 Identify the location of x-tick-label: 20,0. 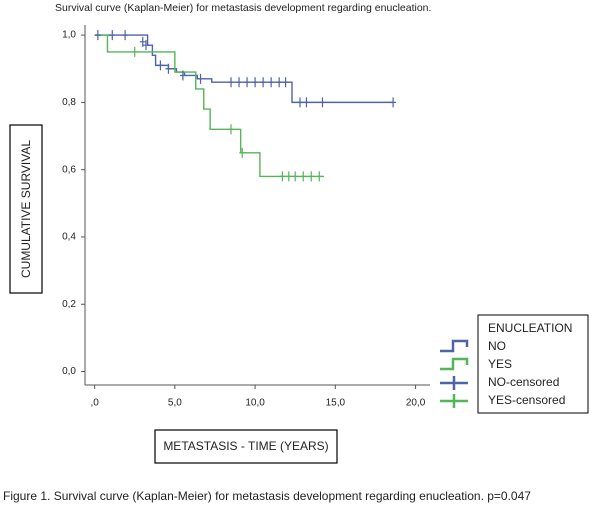
(416, 403).